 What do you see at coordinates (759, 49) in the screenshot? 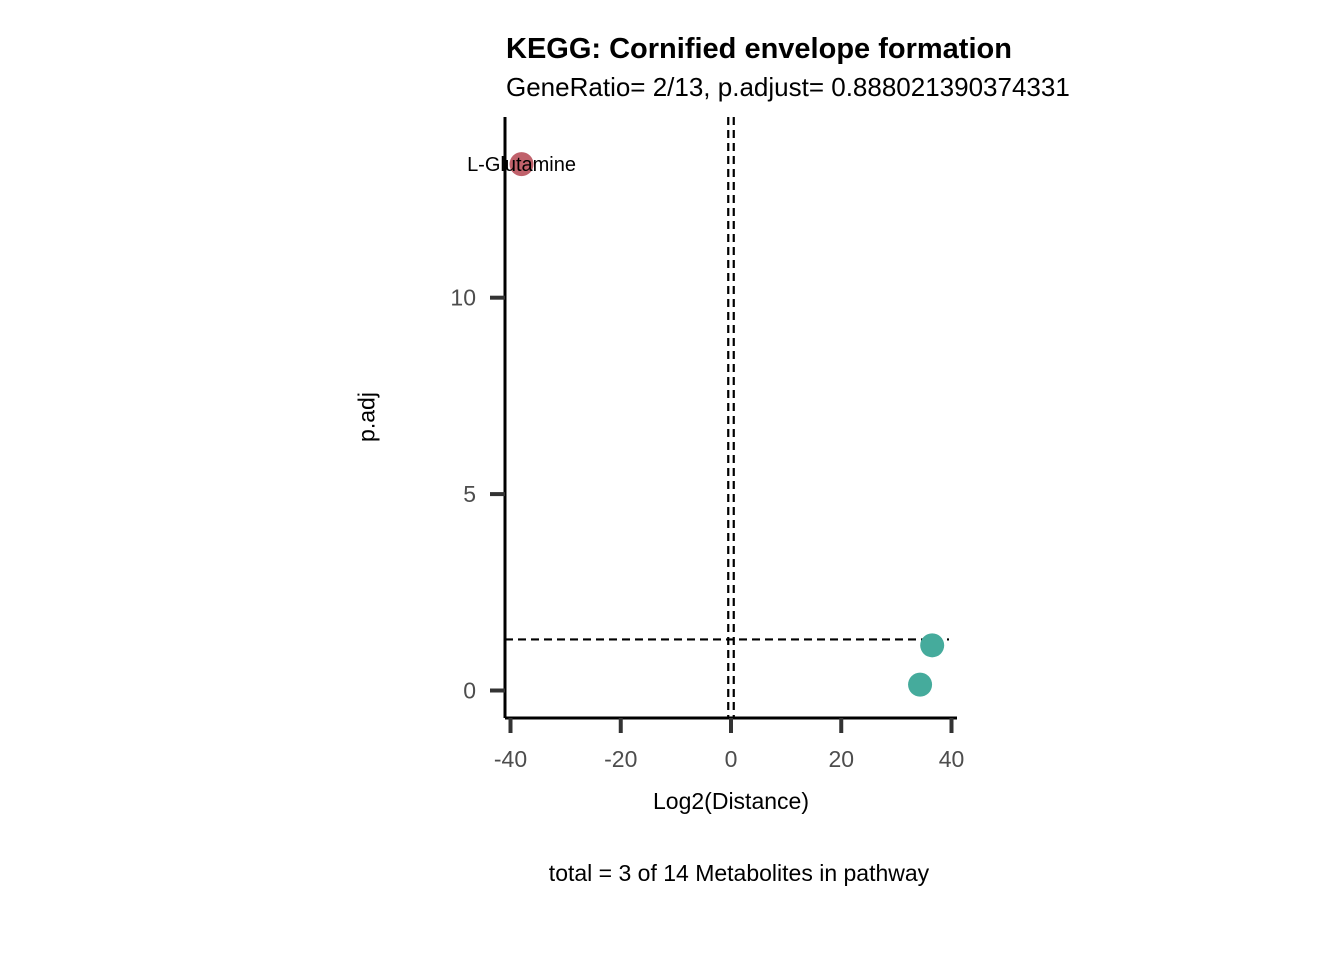
I see `chart-title: KEGG: Cornified envelope formation` at bounding box center [759, 49].